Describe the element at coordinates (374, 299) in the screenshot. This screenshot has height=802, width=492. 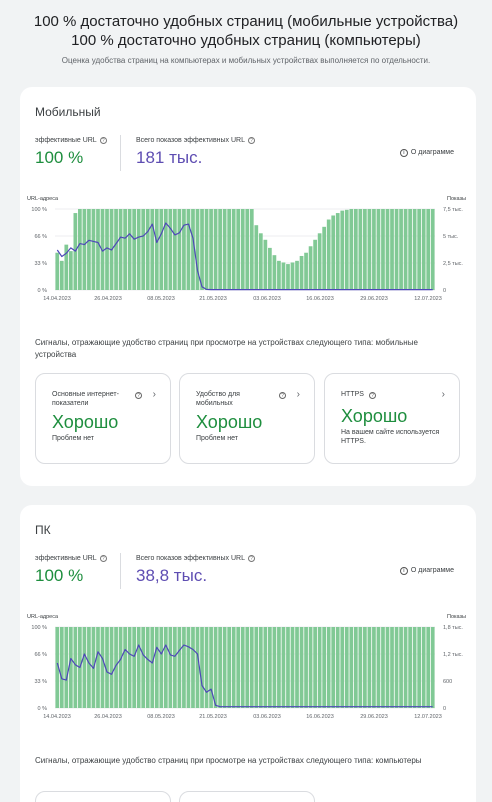
I see `x-tick-label: 29.06.2023` at that location.